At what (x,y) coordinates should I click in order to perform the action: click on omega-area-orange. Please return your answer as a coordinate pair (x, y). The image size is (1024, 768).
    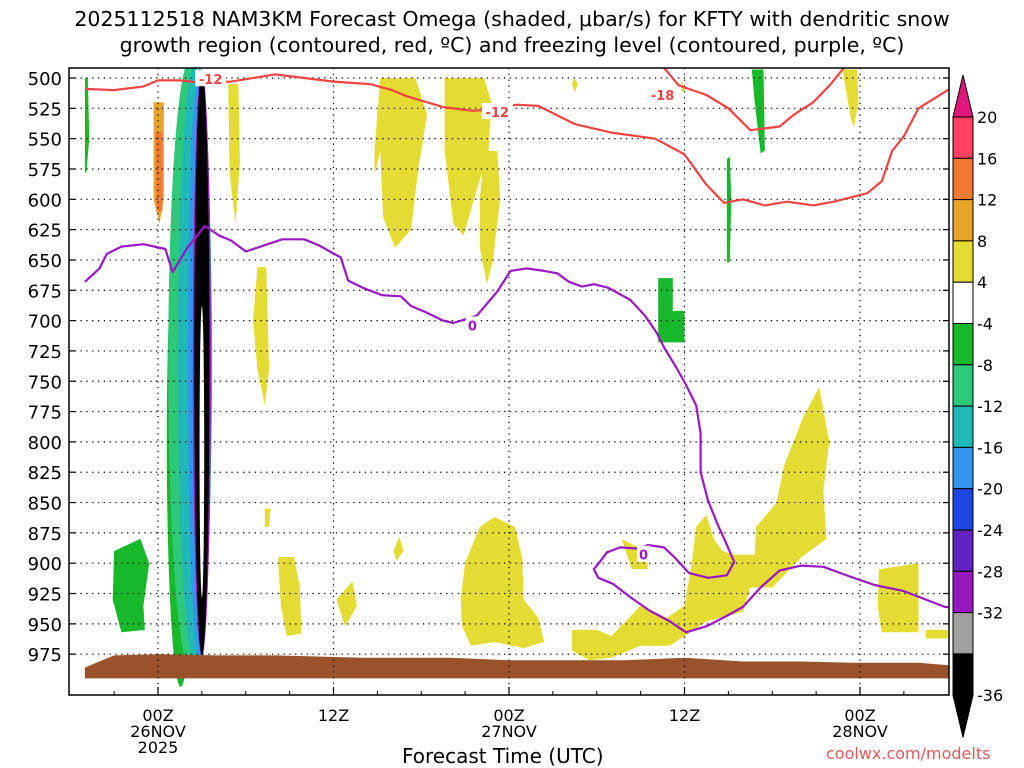
    Looking at the image, I should click on (159, 172).